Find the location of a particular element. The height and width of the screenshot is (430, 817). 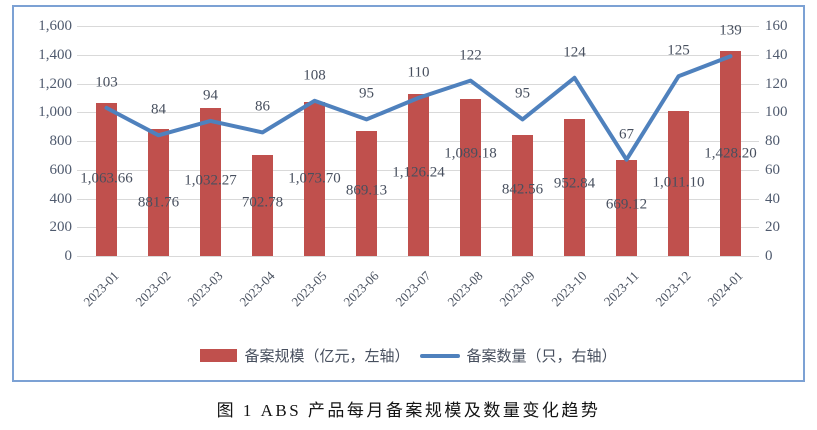

bar-value-label: 1,126.24 is located at coordinates (418, 172).